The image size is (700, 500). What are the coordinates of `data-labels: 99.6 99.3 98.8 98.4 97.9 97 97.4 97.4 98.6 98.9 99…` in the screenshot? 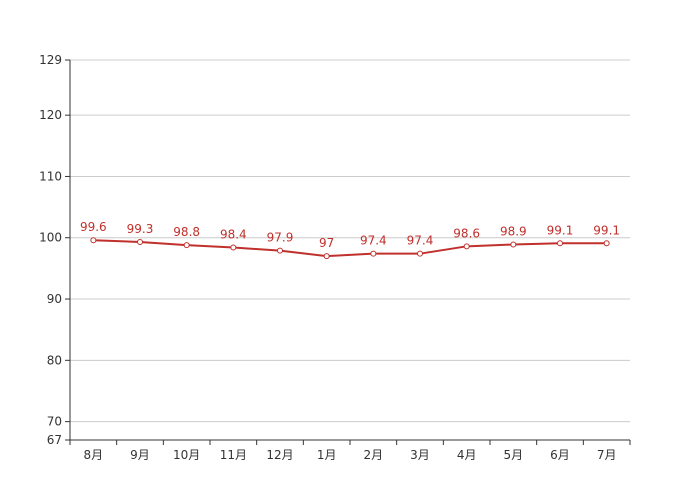 It's located at (350, 235).